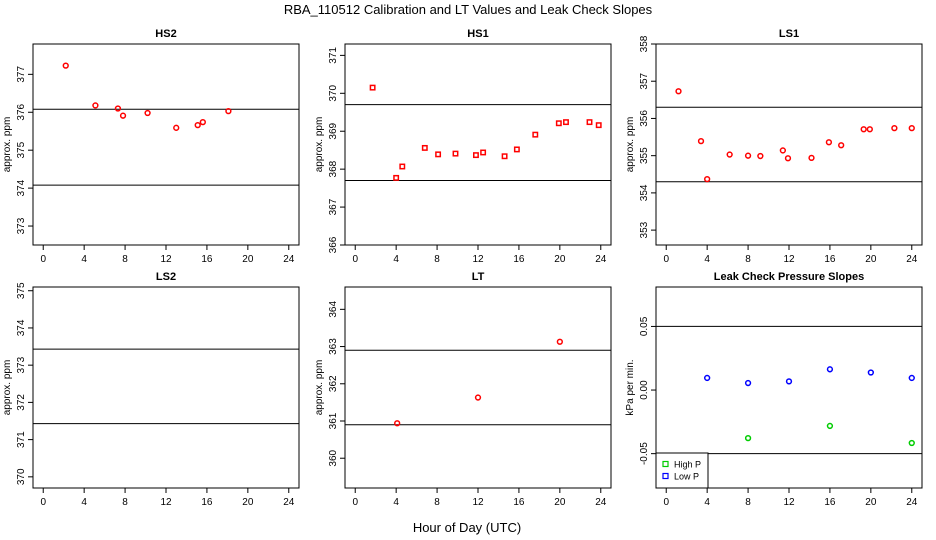 The width and height of the screenshot is (936, 540). Describe the element at coordinates (333, 309) in the screenshot. I see `y-tick-label: 364` at that location.